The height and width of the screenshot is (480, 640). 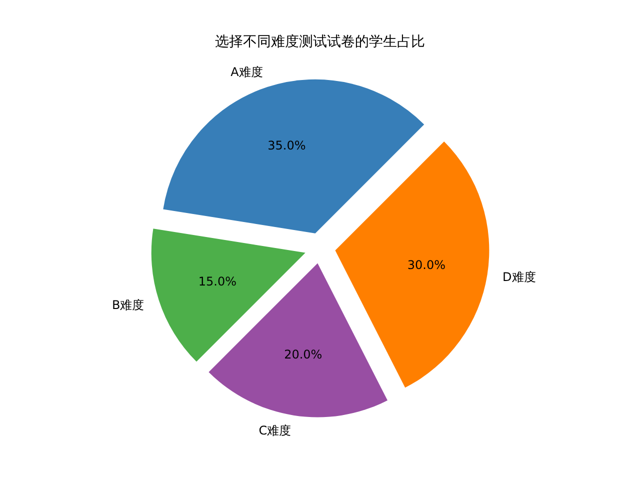 I want to click on data-label: 30.0%, so click(x=426, y=265).